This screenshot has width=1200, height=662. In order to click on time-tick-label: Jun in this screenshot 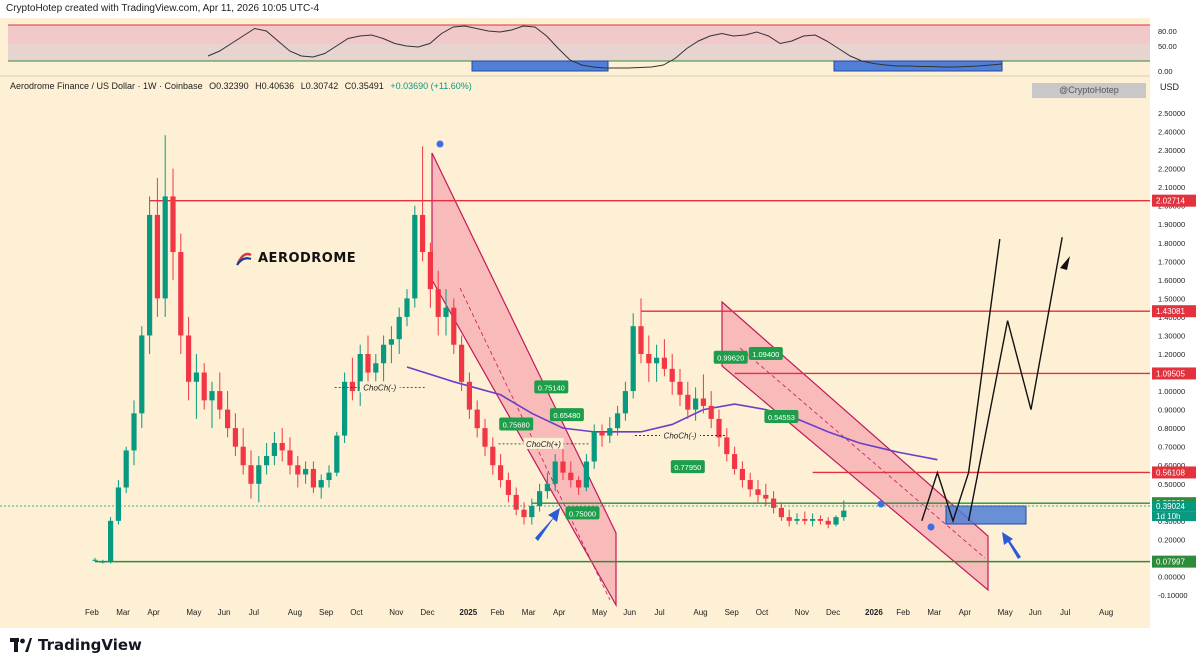, I will do `click(224, 612)`.